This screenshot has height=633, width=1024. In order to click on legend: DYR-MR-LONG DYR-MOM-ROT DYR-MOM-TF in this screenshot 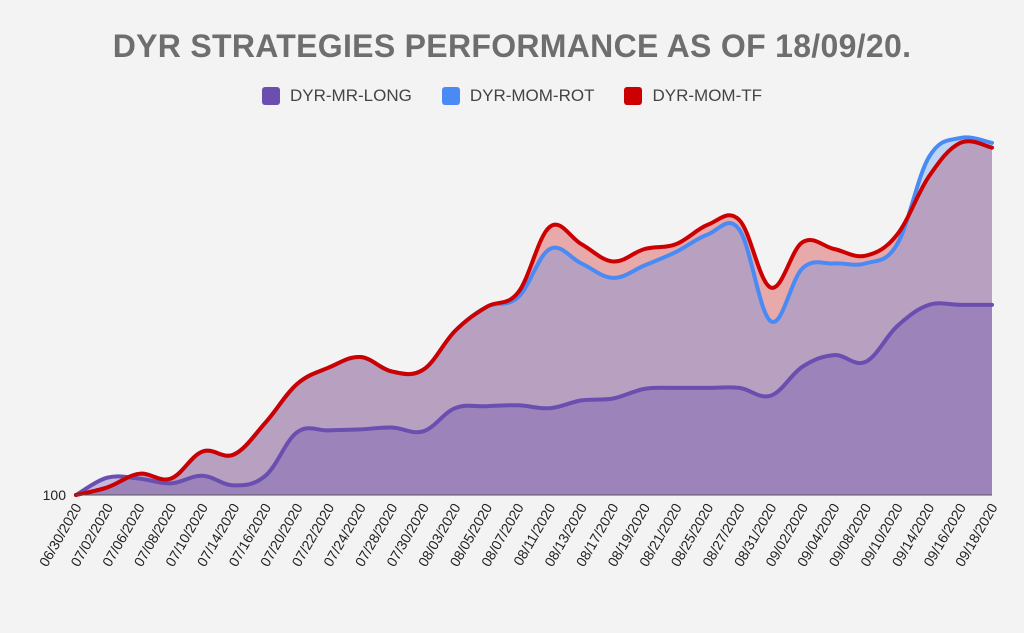, I will do `click(512, 96)`.